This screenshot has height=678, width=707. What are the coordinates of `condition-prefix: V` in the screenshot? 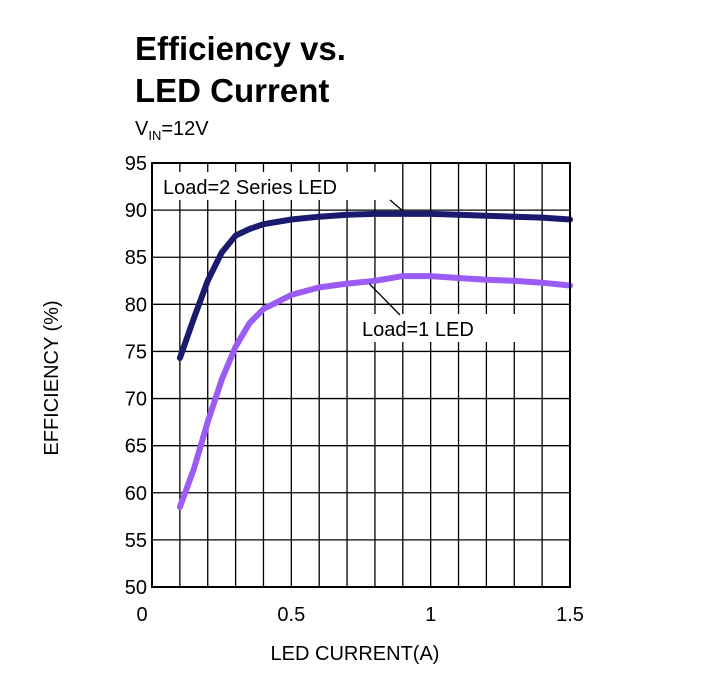 It's located at (142, 129).